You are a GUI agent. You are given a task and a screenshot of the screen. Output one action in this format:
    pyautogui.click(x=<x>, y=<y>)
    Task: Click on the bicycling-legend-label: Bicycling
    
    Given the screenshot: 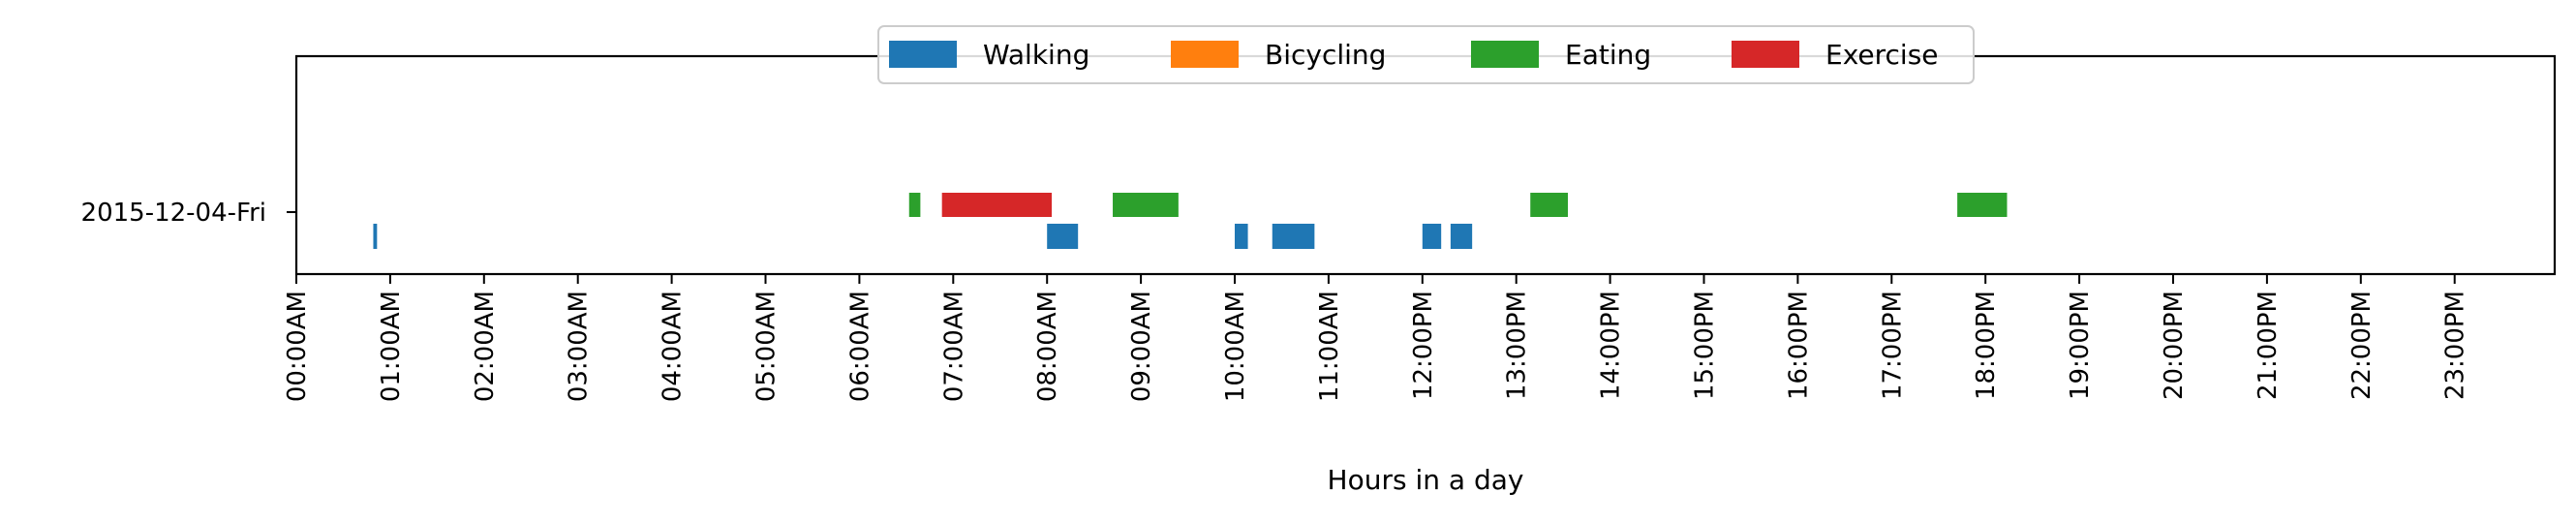 What is the action you would take?
    pyautogui.click(x=1325, y=55)
    